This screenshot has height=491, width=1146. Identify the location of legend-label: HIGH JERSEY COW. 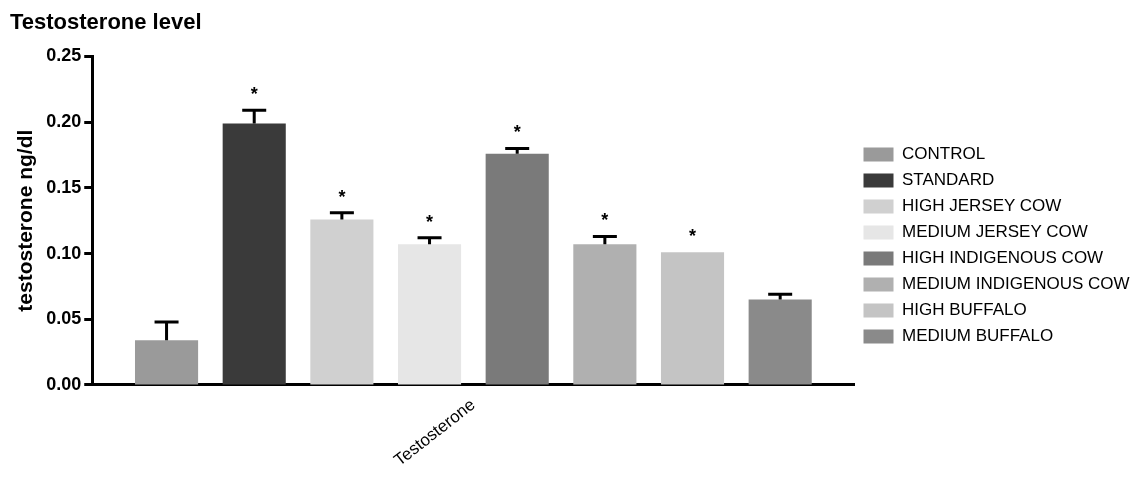
(982, 206).